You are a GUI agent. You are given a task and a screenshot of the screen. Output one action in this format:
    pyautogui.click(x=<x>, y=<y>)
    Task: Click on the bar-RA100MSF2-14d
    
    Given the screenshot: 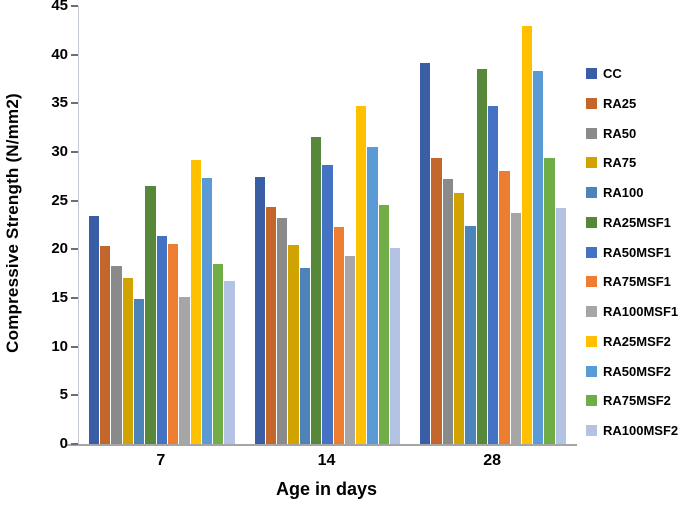 What is the action you would take?
    pyautogui.click(x=395, y=346)
    